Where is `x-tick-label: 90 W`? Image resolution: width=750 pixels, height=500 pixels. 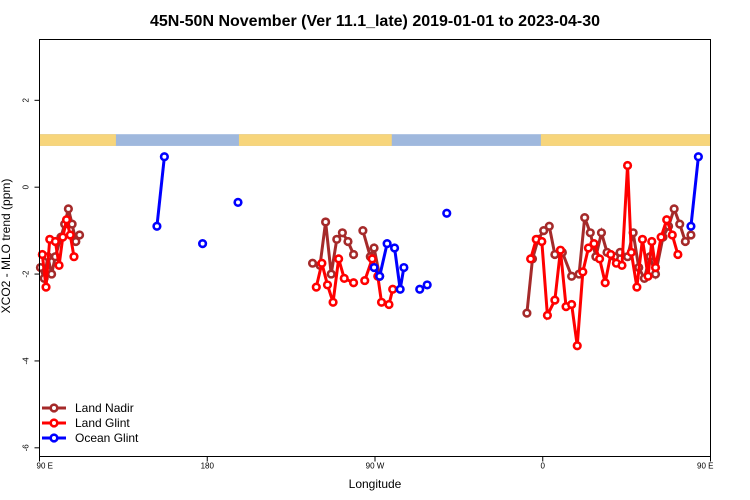
x-tick-label: 90 W is located at coordinates (375, 466).